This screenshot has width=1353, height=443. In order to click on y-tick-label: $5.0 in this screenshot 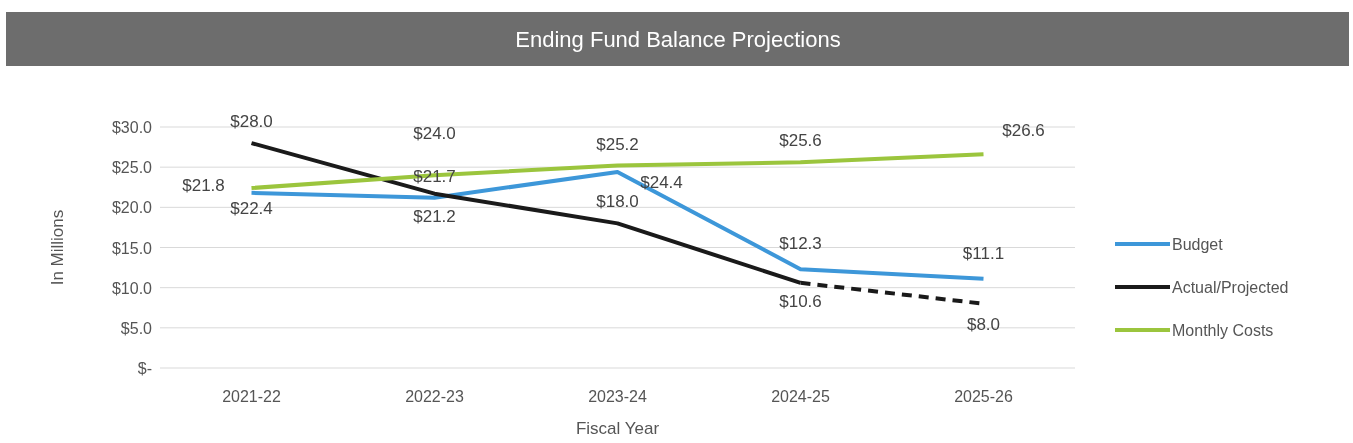, I will do `click(136, 328)`.